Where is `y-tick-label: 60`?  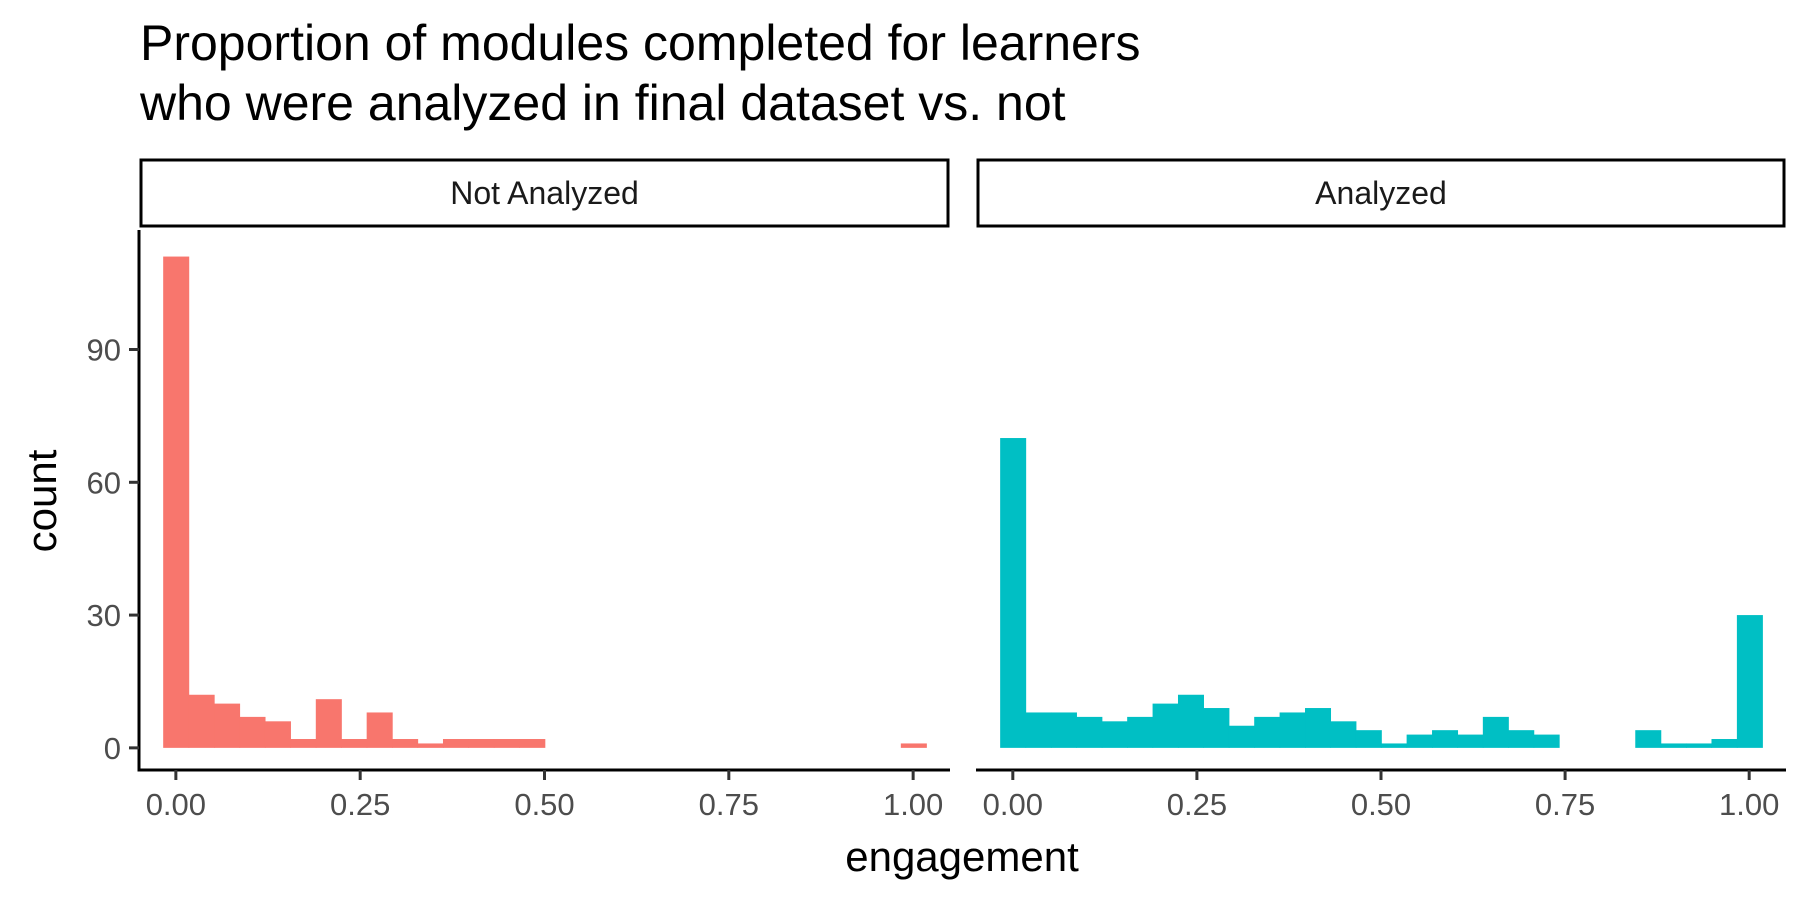
y-tick-label: 60 is located at coordinates (104, 482).